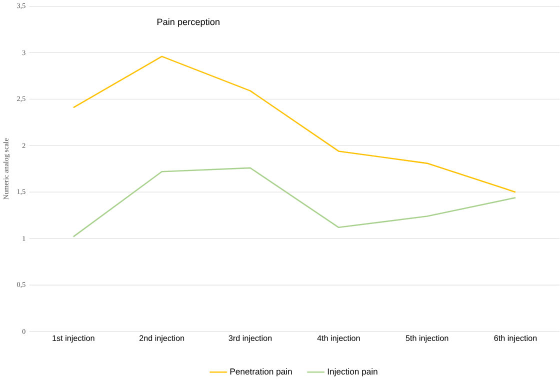  What do you see at coordinates (162, 339) in the screenshot?
I see `x-tick-label: 2nd injection` at bounding box center [162, 339].